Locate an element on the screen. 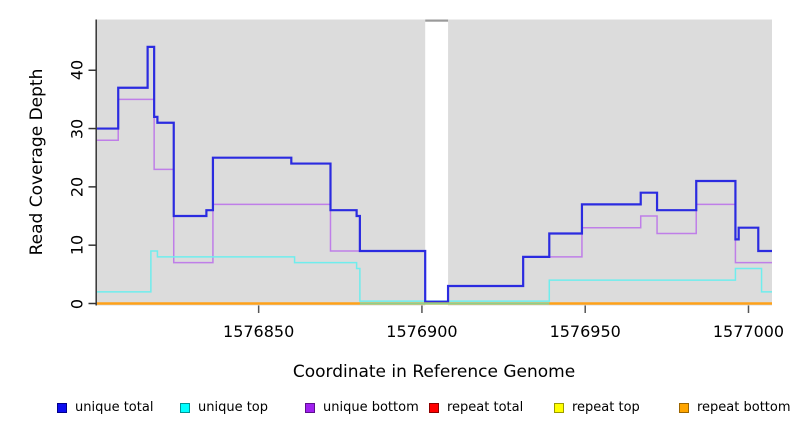 The image size is (792, 432). y-tick-label: 40 is located at coordinates (77, 70).